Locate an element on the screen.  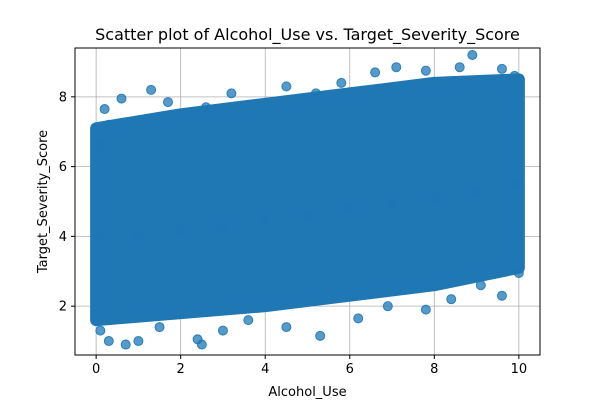
y-tick-label: 2 is located at coordinates (63, 307).